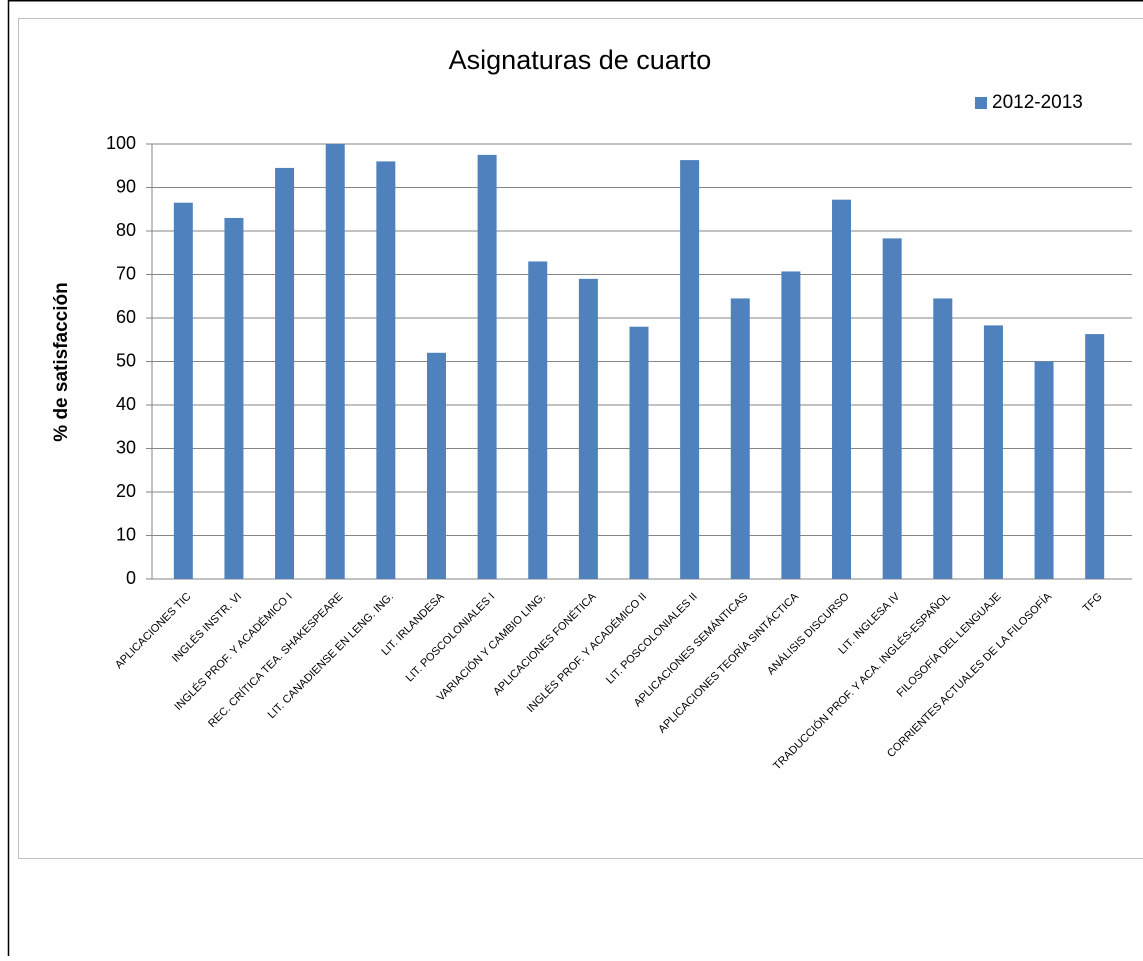 This screenshot has width=1143, height=961. Describe the element at coordinates (652, 639) in the screenshot. I see `x-tick-label: LIT. POSCOLONIALES II` at that location.